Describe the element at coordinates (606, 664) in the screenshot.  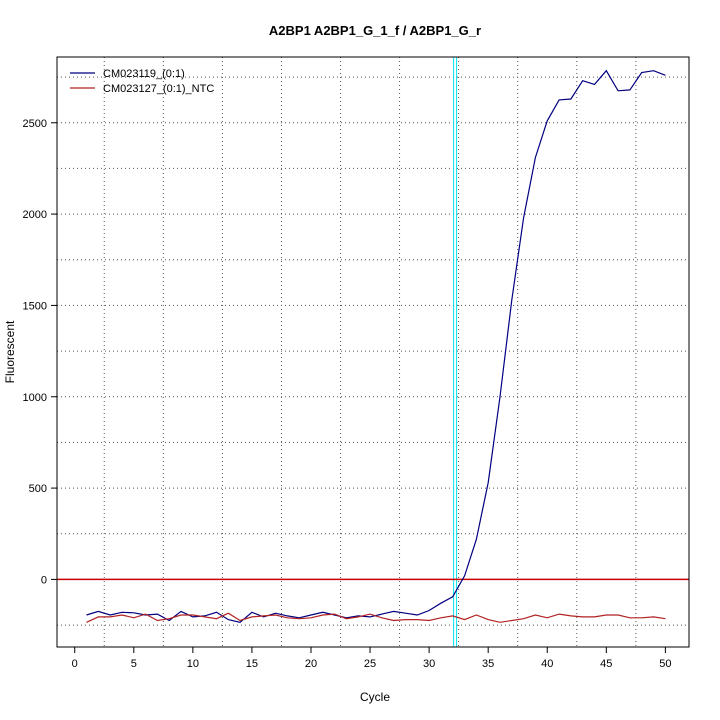
I see `x-tick-label: 45` at that location.